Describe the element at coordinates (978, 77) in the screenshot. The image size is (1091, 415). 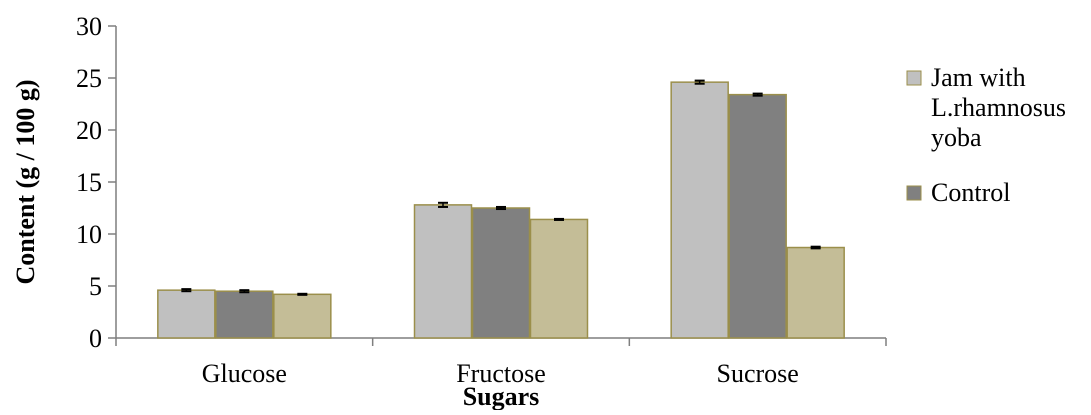
I see `legend-label: Jam with` at that location.